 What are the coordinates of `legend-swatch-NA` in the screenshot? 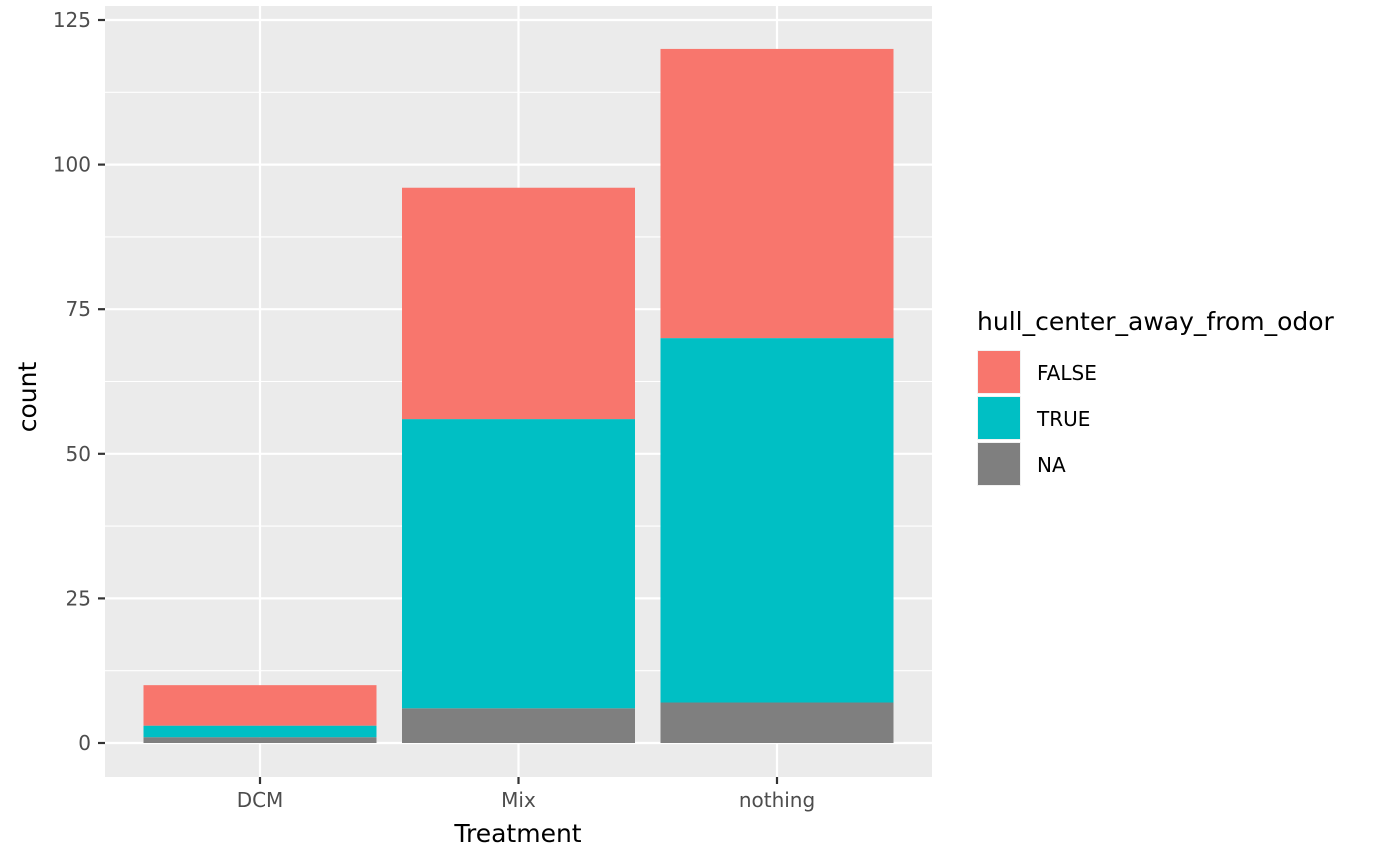 It's located at (999, 464).